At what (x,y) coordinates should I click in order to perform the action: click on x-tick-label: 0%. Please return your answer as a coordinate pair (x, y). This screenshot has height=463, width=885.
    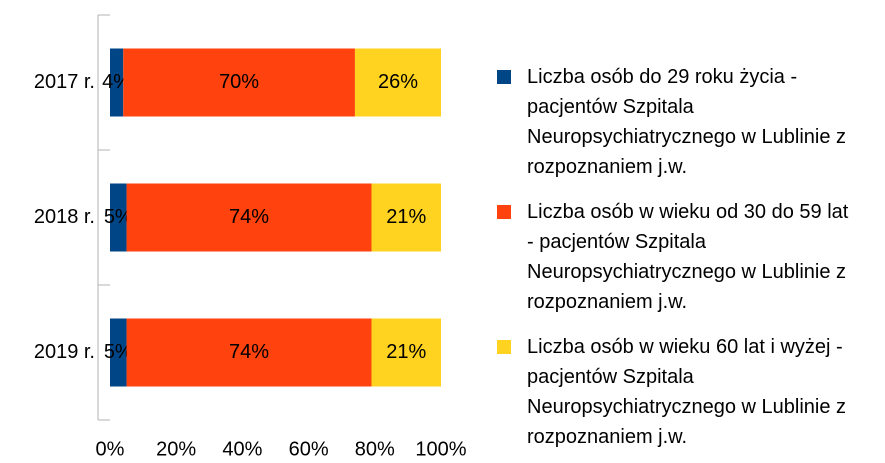
    Looking at the image, I should click on (110, 449).